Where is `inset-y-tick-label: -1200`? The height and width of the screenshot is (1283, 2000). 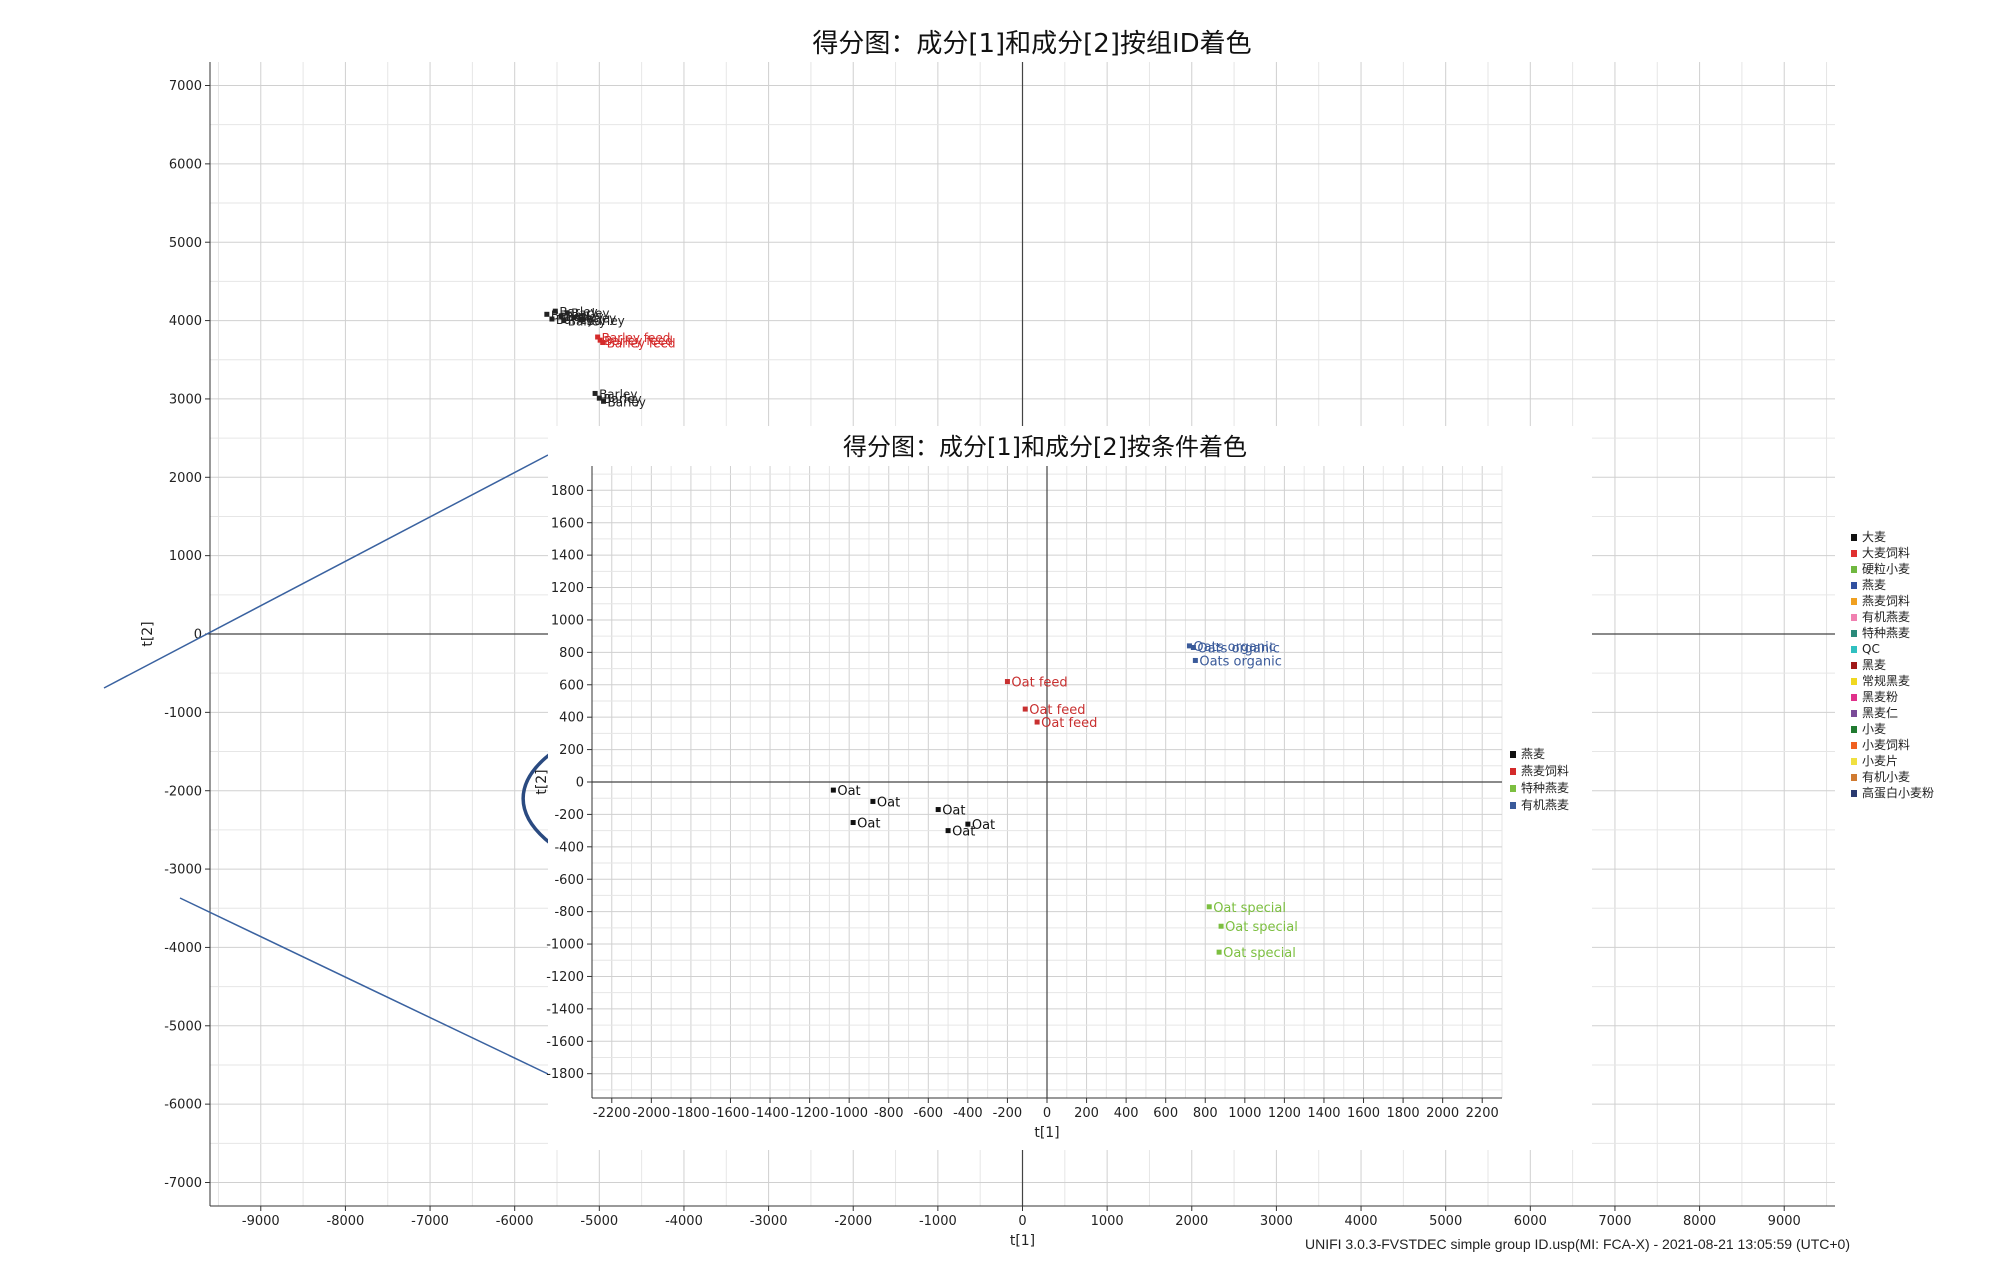
inset-y-tick-label: -1200 is located at coordinates (565, 977).